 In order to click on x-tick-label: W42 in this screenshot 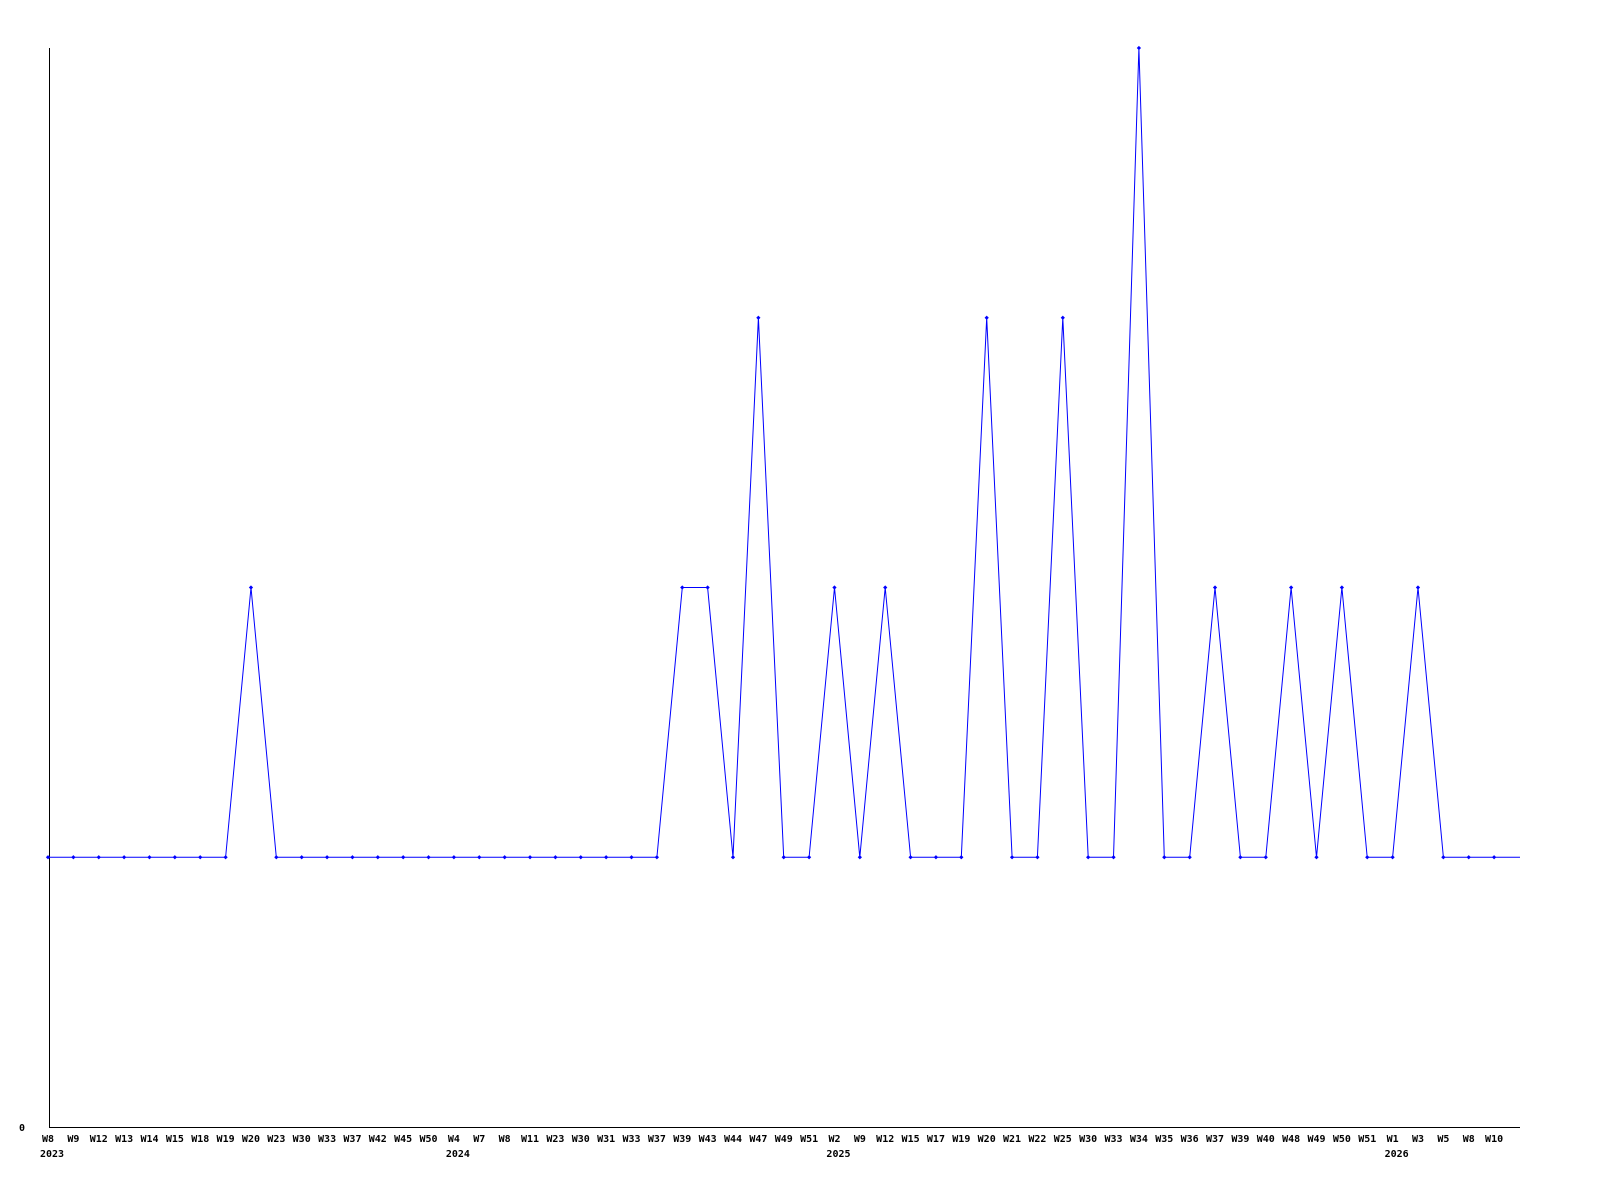, I will do `click(378, 1139)`.